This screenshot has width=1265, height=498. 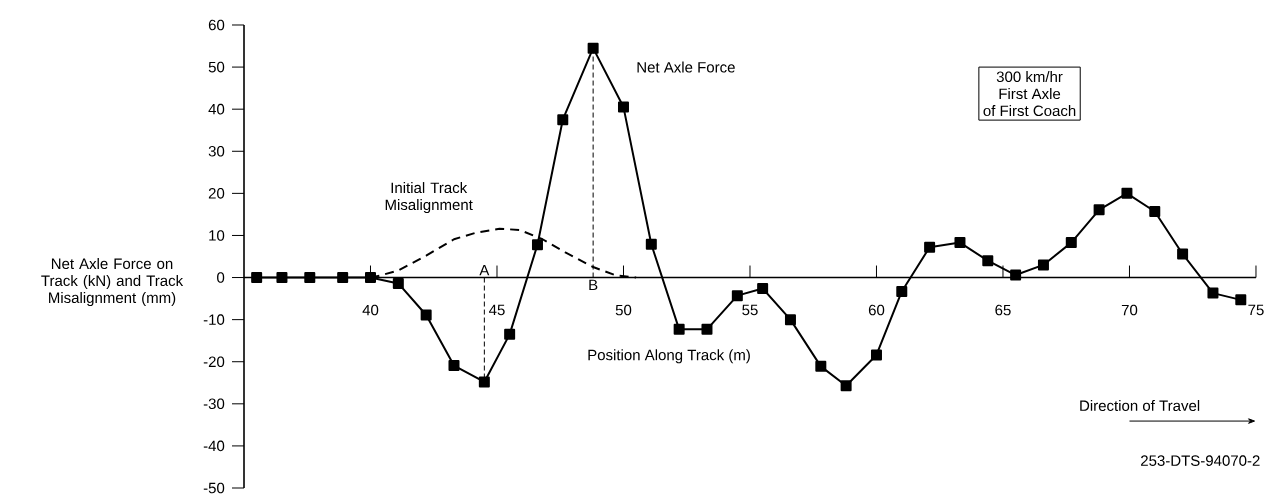 I want to click on y-tick-label: 60, so click(x=216, y=25).